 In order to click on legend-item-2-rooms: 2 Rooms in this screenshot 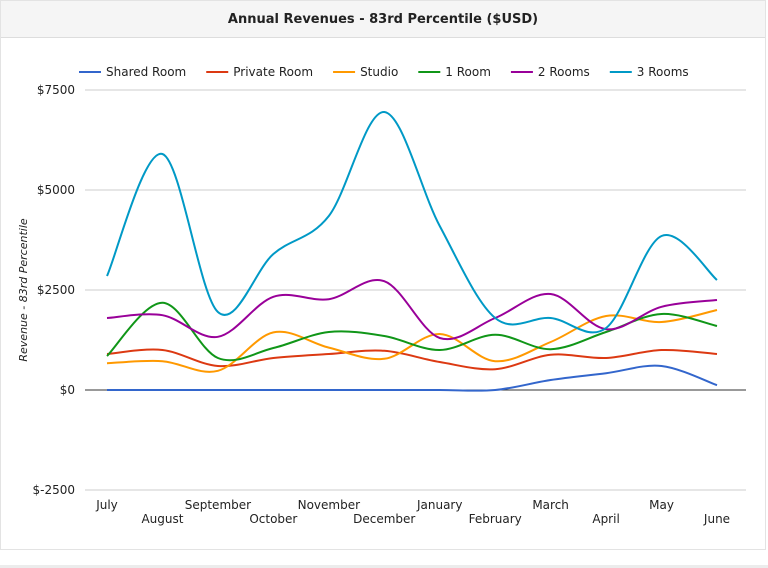, I will do `click(550, 72)`.